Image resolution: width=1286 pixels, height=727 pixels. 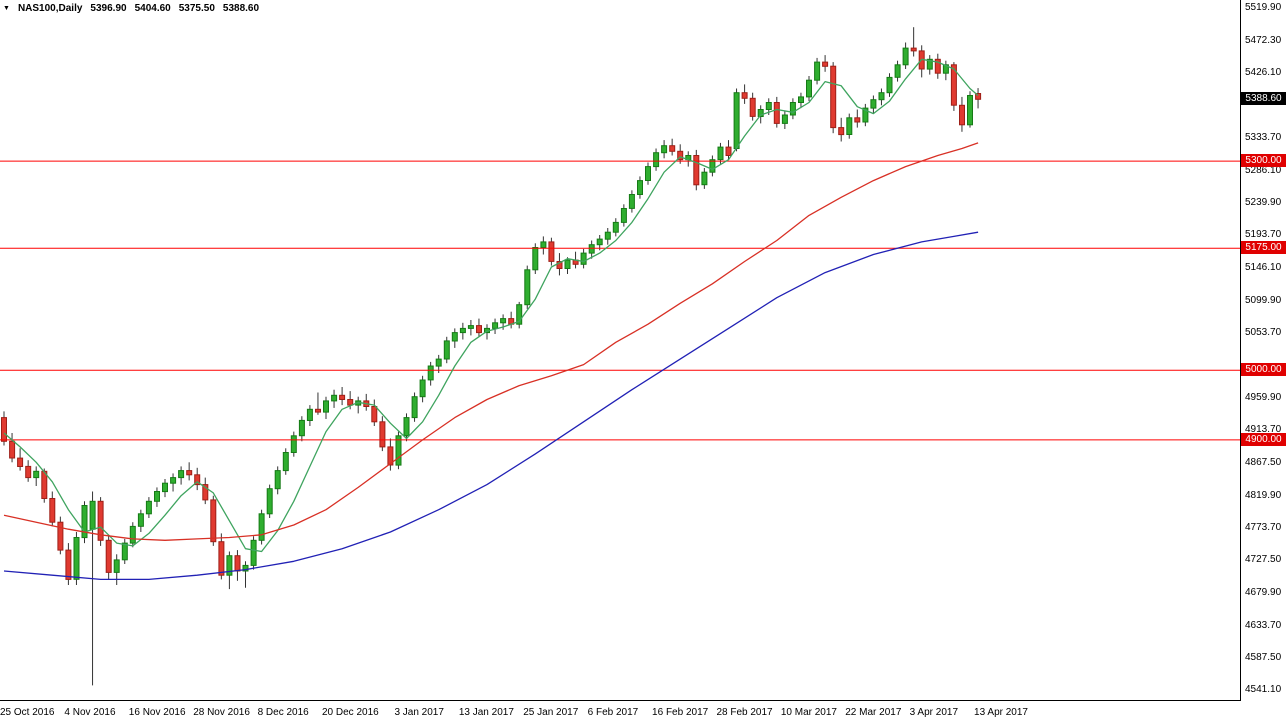 What do you see at coordinates (283, 712) in the screenshot?
I see `x-axis-label: 8 Dec 2016` at bounding box center [283, 712].